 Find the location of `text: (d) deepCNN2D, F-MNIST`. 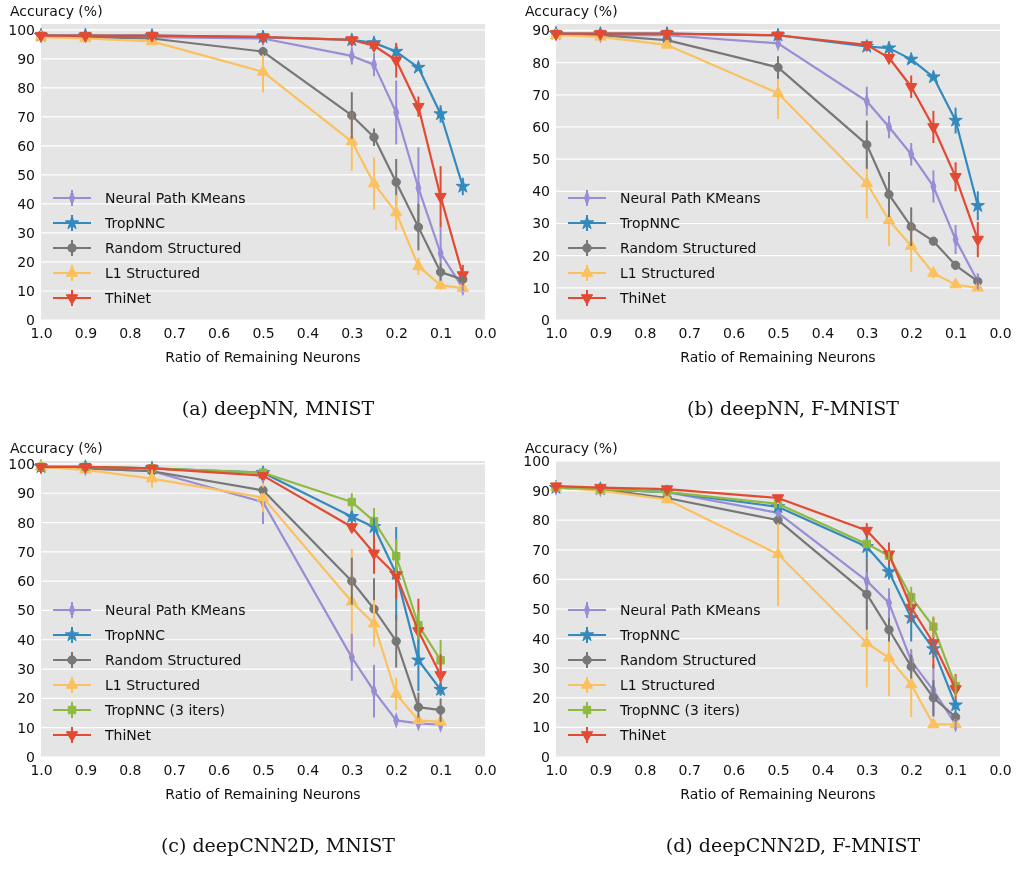

text: (d) deepCNN2D, F-MNIST is located at coordinates (793, 845).